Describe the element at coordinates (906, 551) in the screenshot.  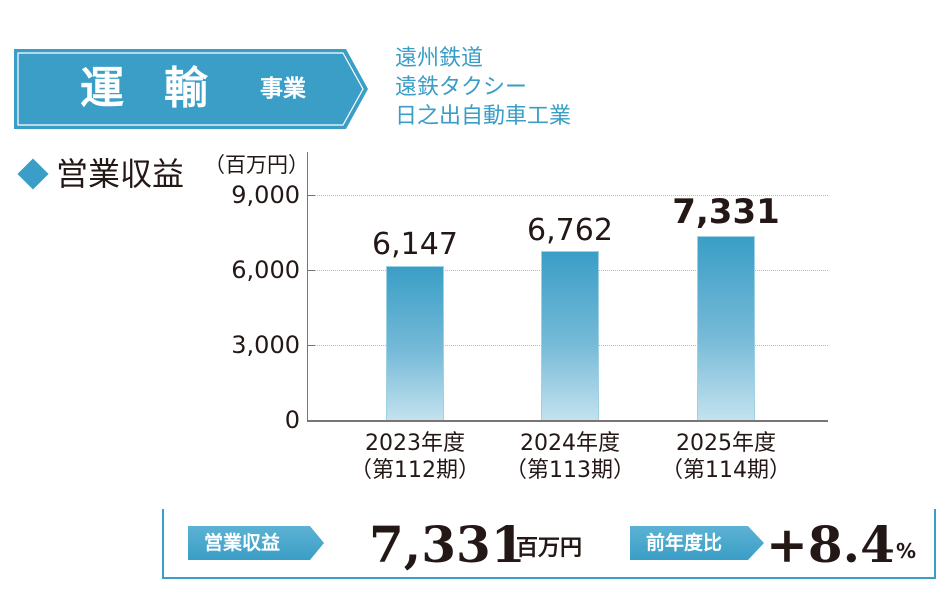
I see `yoy-unit: %` at that location.